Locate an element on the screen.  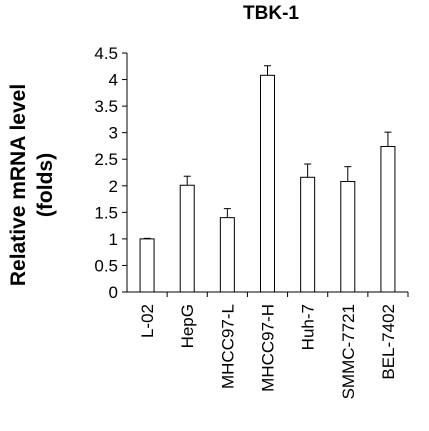
chart-title: TBK-1 is located at coordinates (271, 13).